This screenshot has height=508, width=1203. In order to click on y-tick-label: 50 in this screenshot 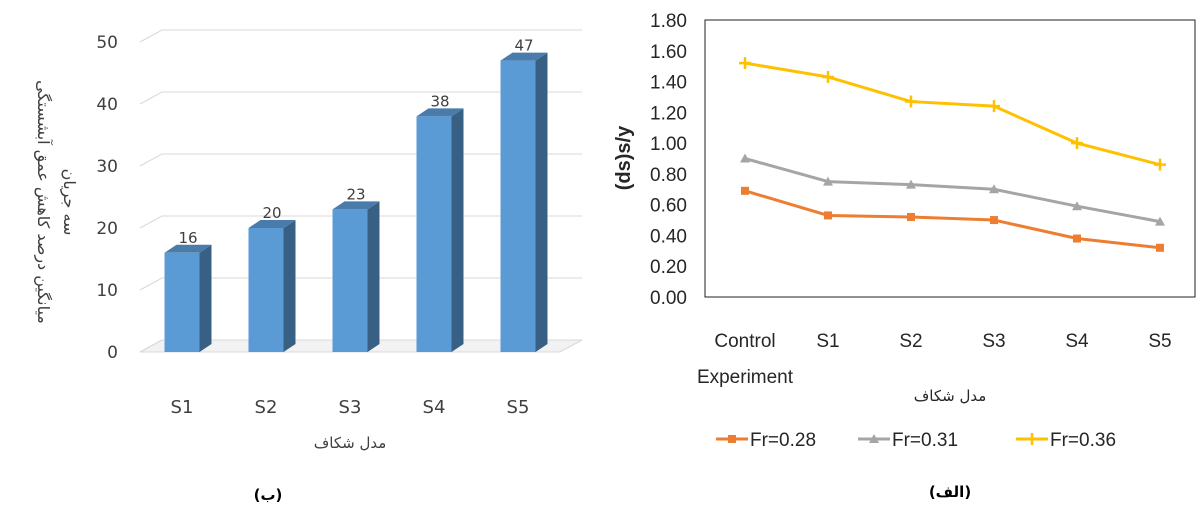, I will do `click(107, 43)`.